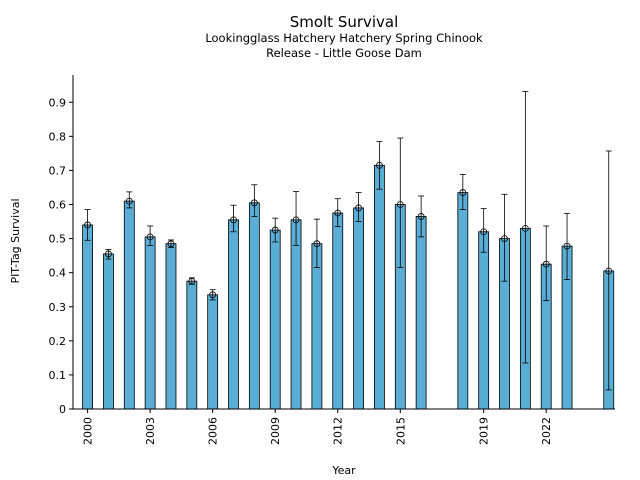  I want to click on x-tick-label: 2015, so click(400, 431).